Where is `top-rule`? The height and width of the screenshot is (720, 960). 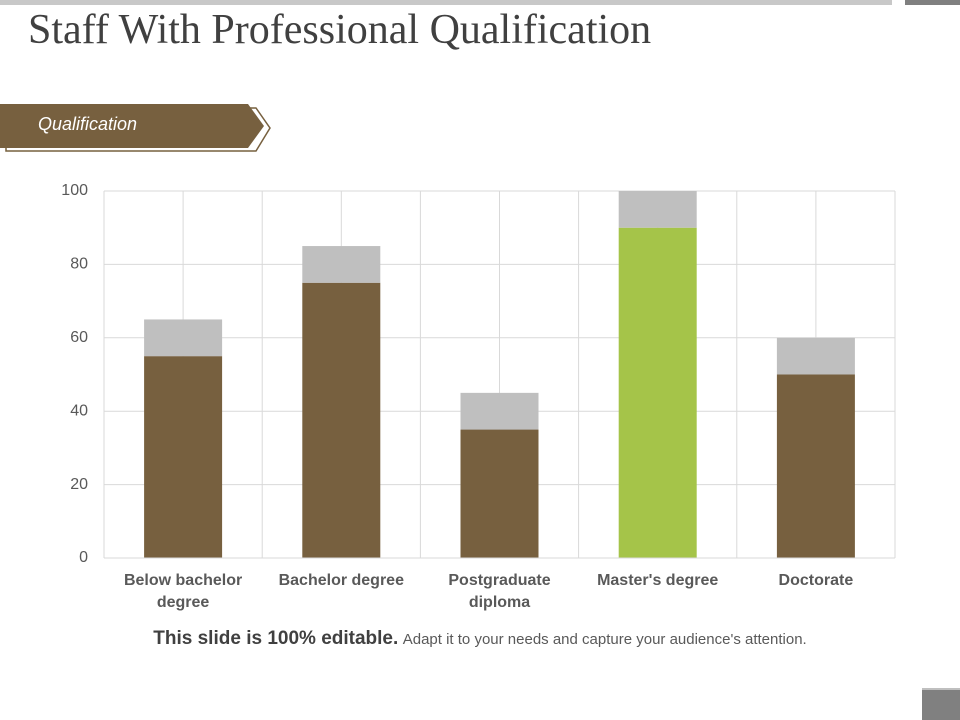 top-rule is located at coordinates (446, 2).